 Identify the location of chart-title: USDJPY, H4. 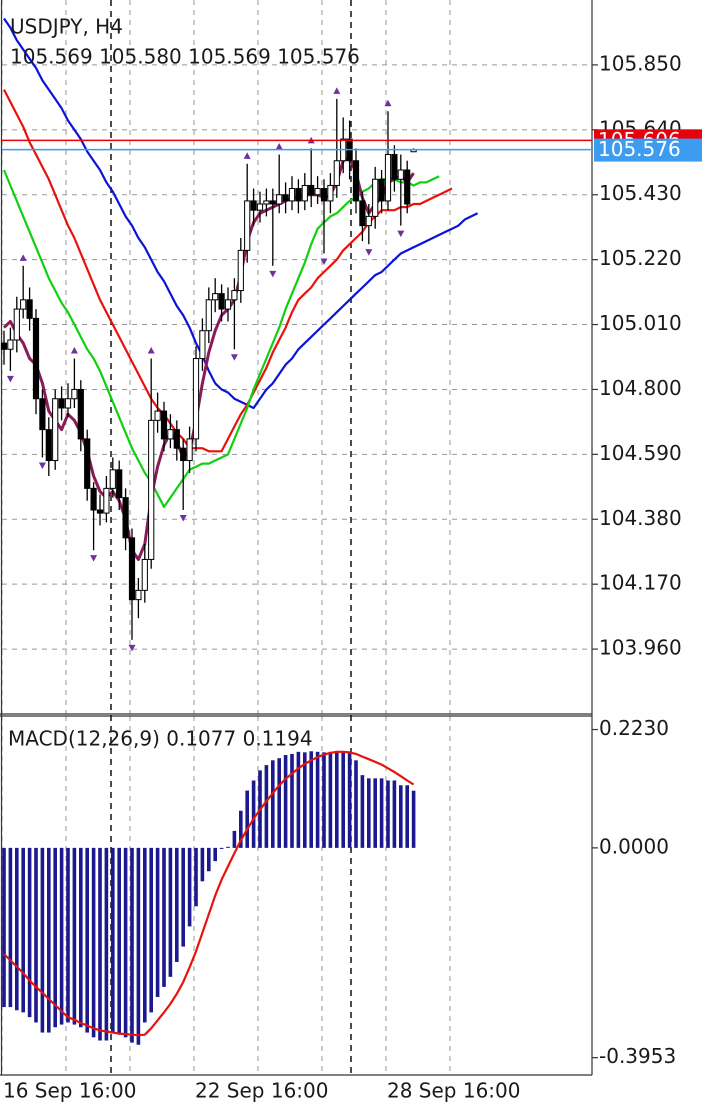
(66, 27).